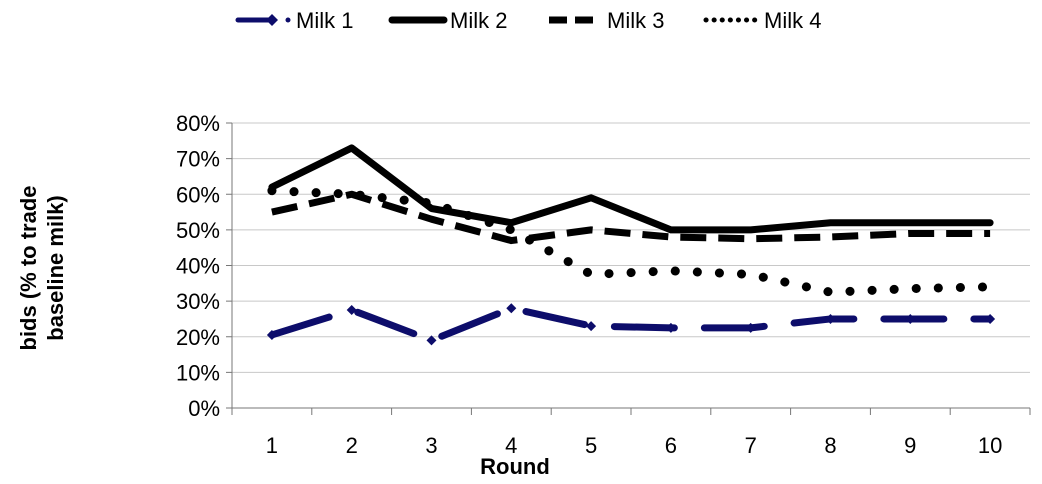 This screenshot has width=1042, height=484. Describe the element at coordinates (635, 20) in the screenshot. I see `legend-label: Milk 3` at that location.